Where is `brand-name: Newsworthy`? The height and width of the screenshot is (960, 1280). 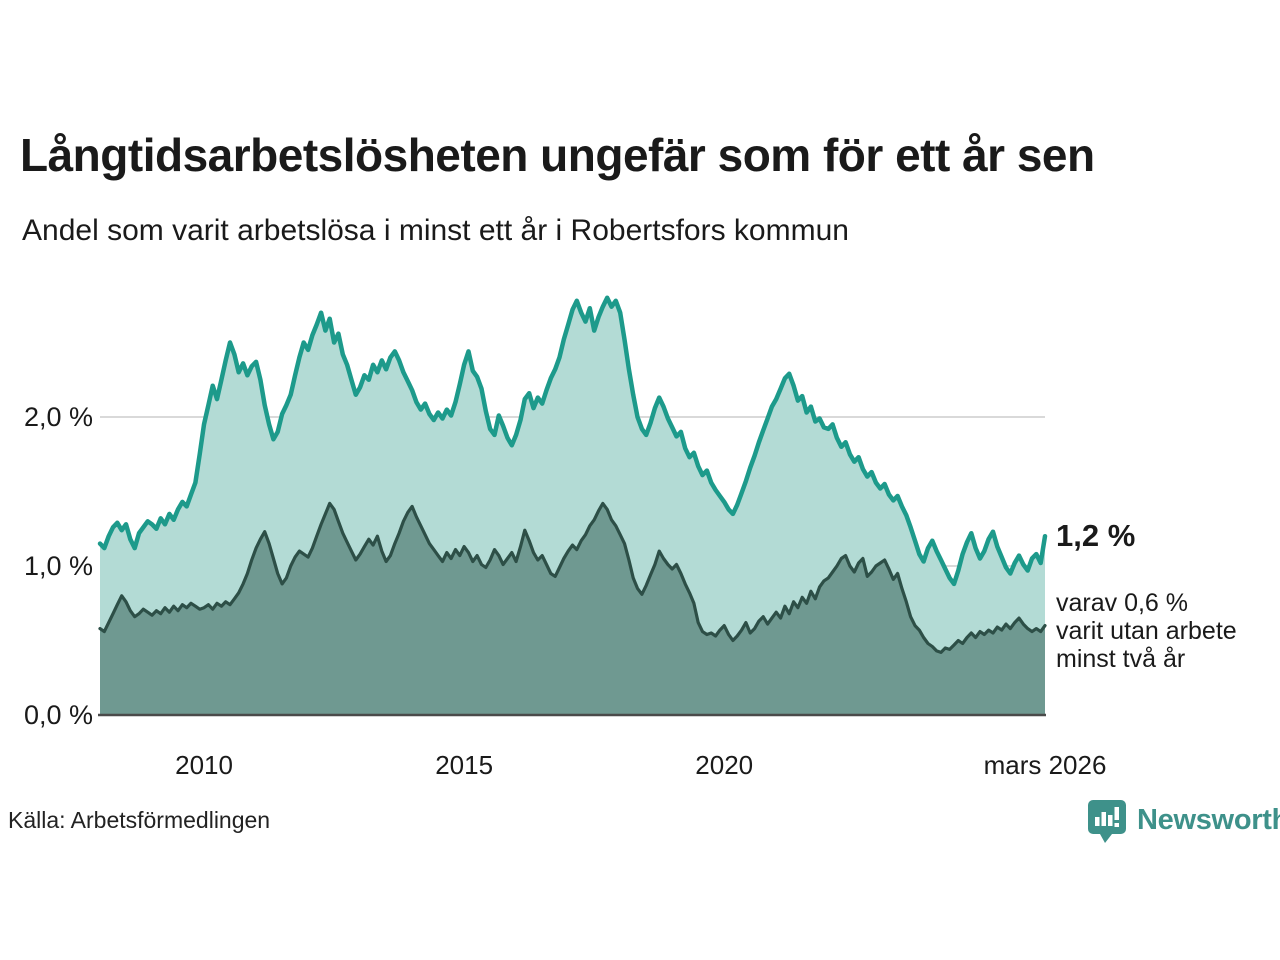 brand-name: Newsworthy is located at coordinates (1208, 820).